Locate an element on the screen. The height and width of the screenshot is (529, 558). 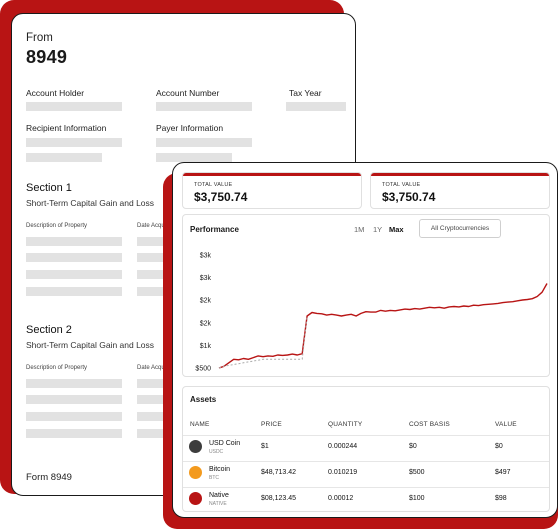
y-tick-label: $1k is located at coordinates (206, 346).